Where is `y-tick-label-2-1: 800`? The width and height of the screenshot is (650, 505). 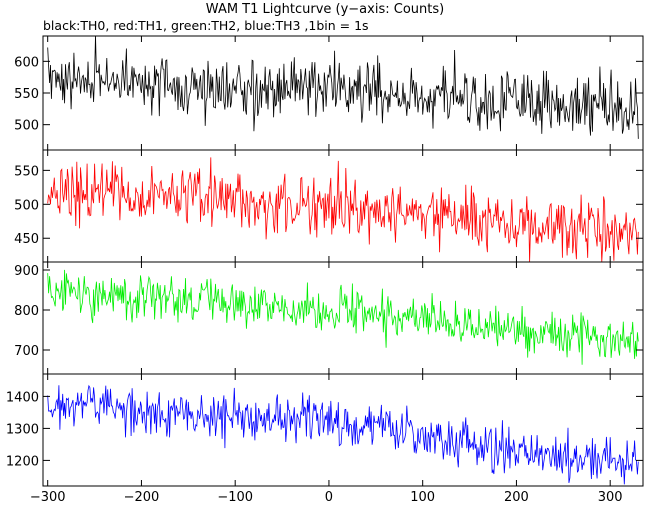
y-tick-label-2-1: 800 is located at coordinates (26, 311).